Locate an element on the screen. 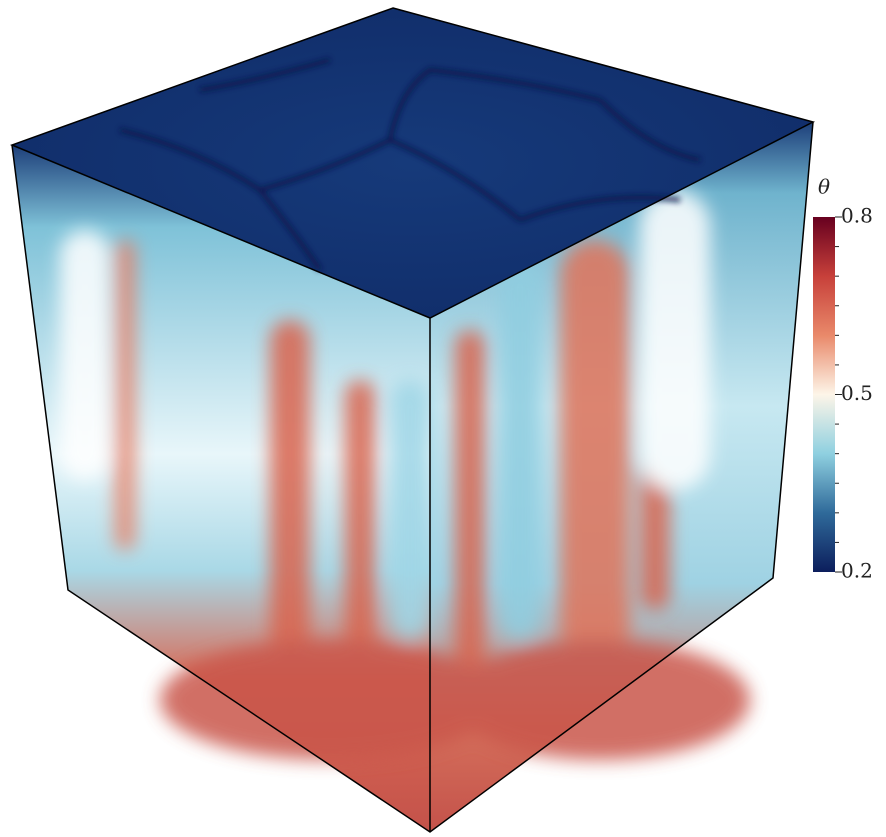 This screenshot has height=837, width=886. colorbar-tick-label: 0.5 is located at coordinates (857, 393).